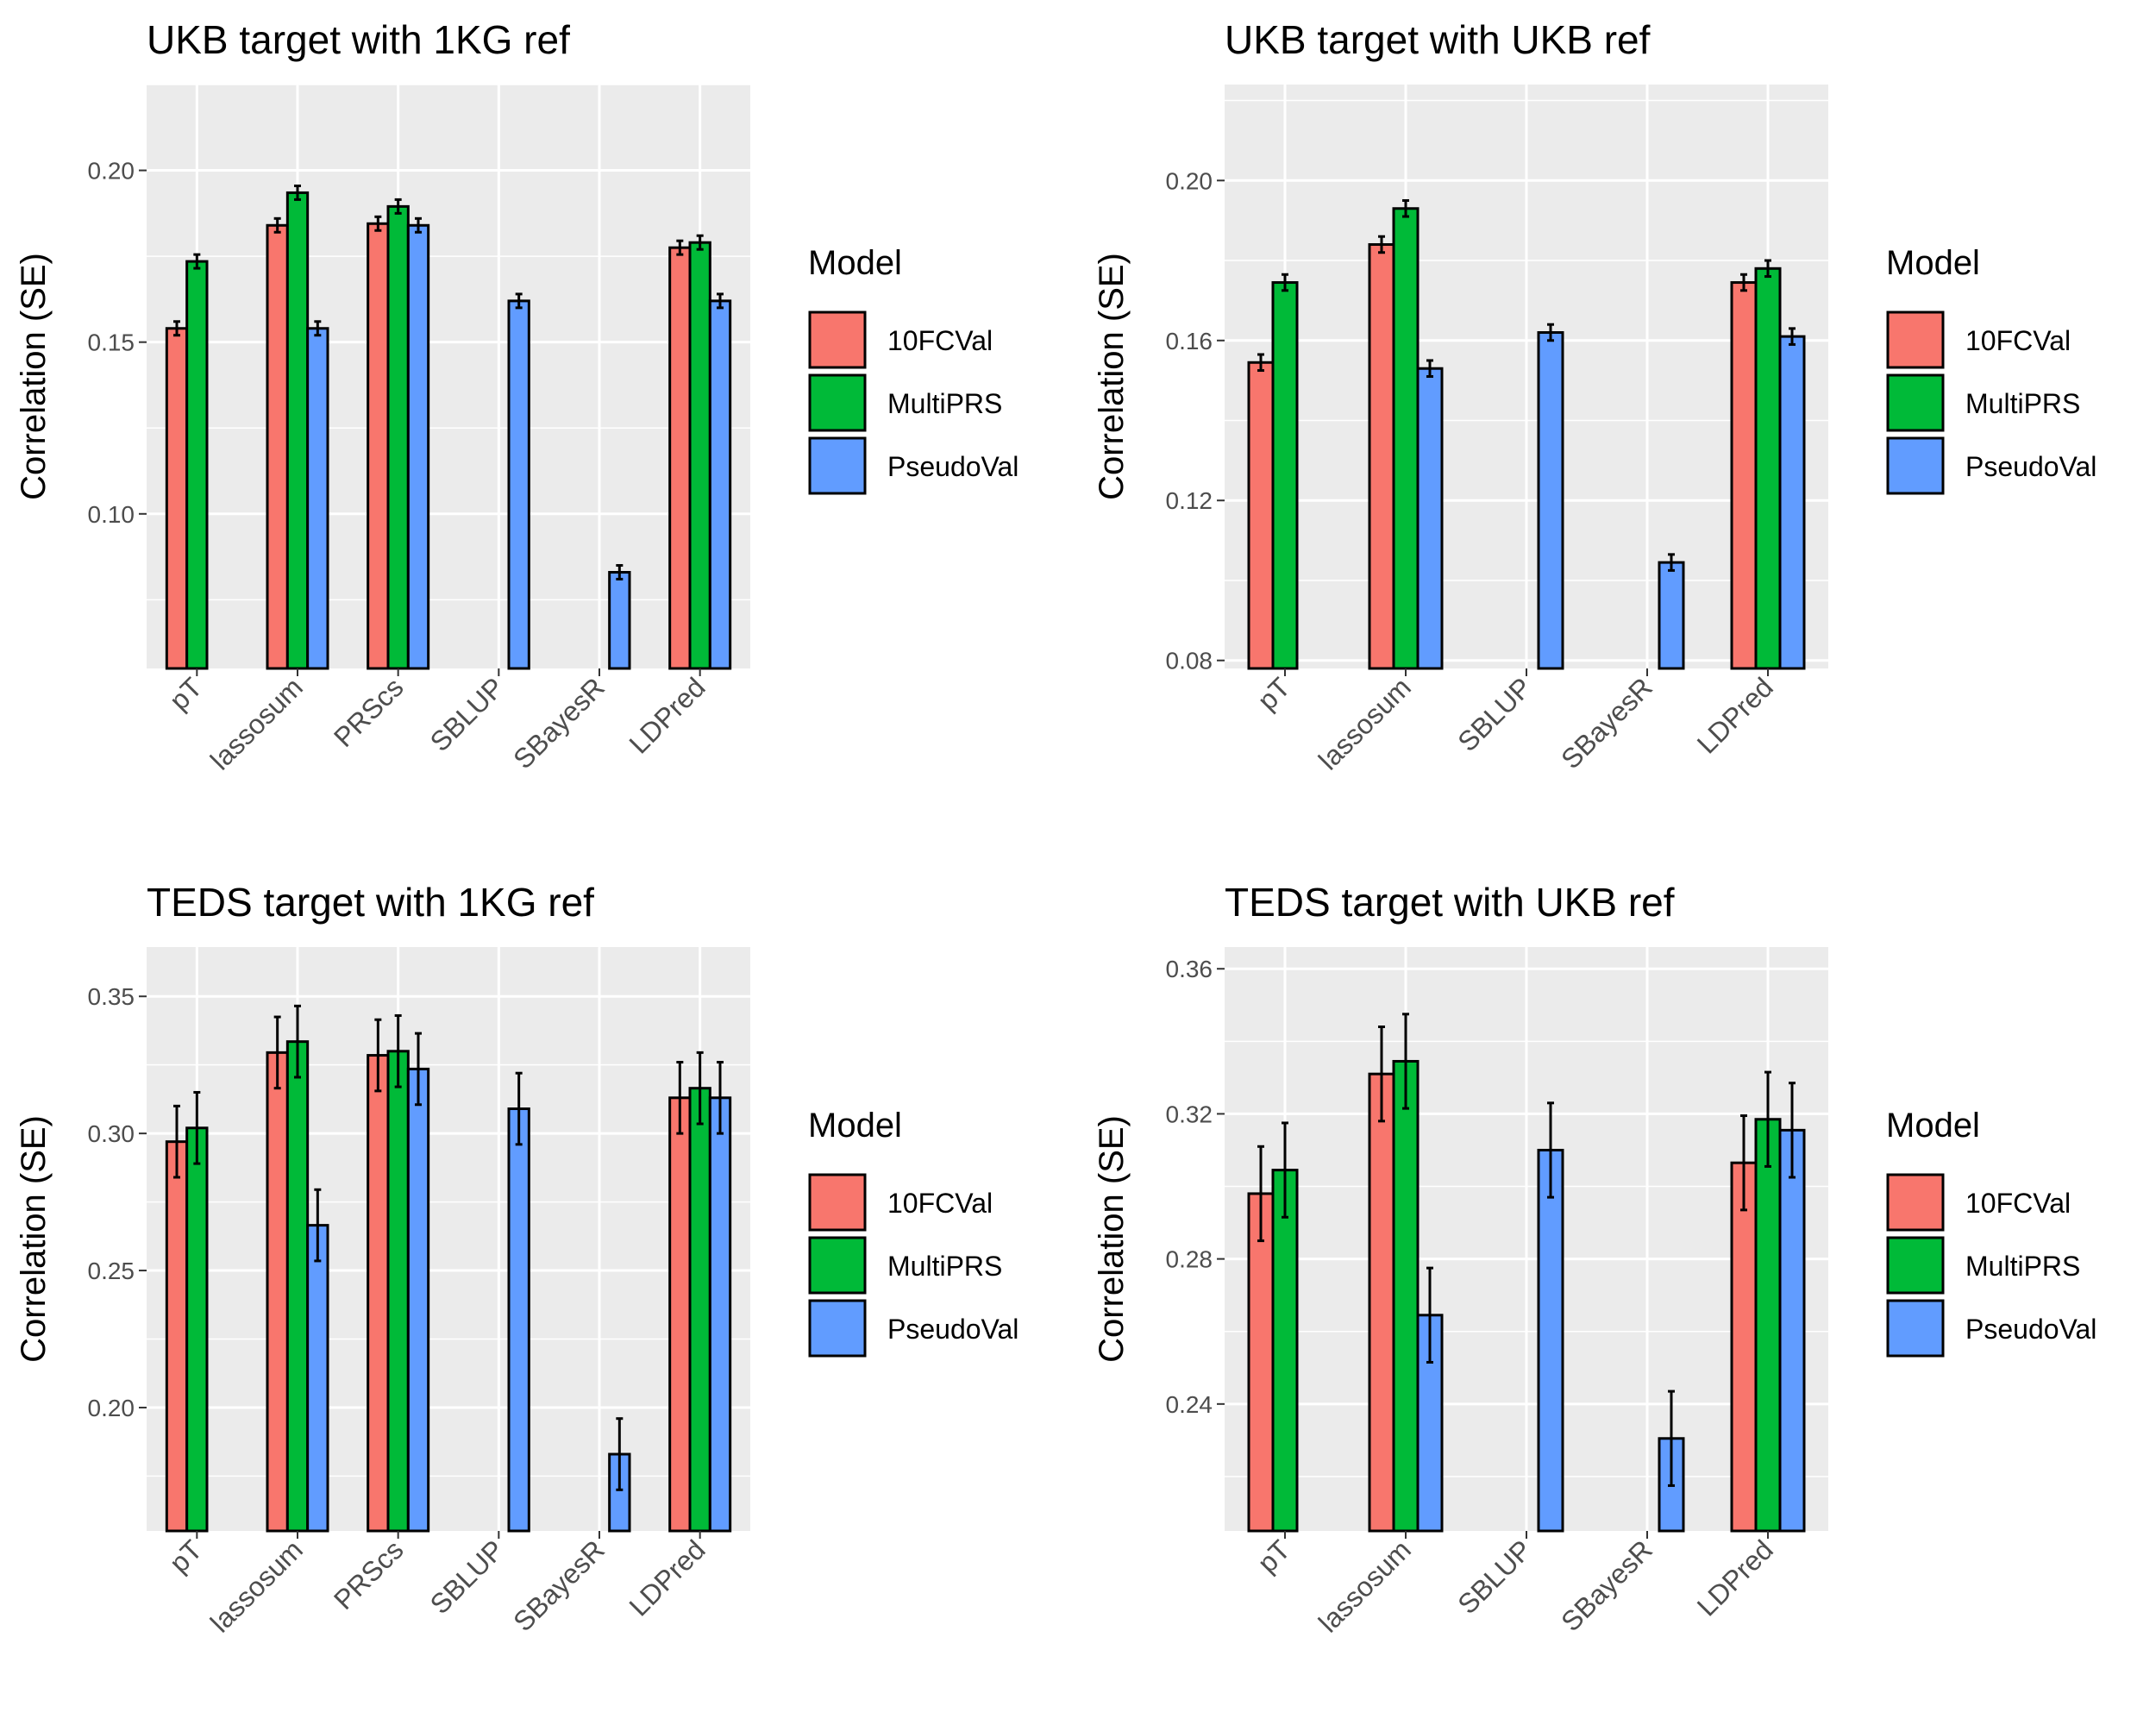 The width and height of the screenshot is (2156, 1725). I want to click on y-tick-label: 0.35, so click(111, 997).